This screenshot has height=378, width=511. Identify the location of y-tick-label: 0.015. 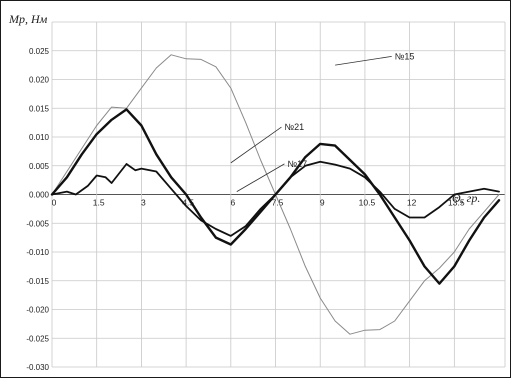
(39, 108).